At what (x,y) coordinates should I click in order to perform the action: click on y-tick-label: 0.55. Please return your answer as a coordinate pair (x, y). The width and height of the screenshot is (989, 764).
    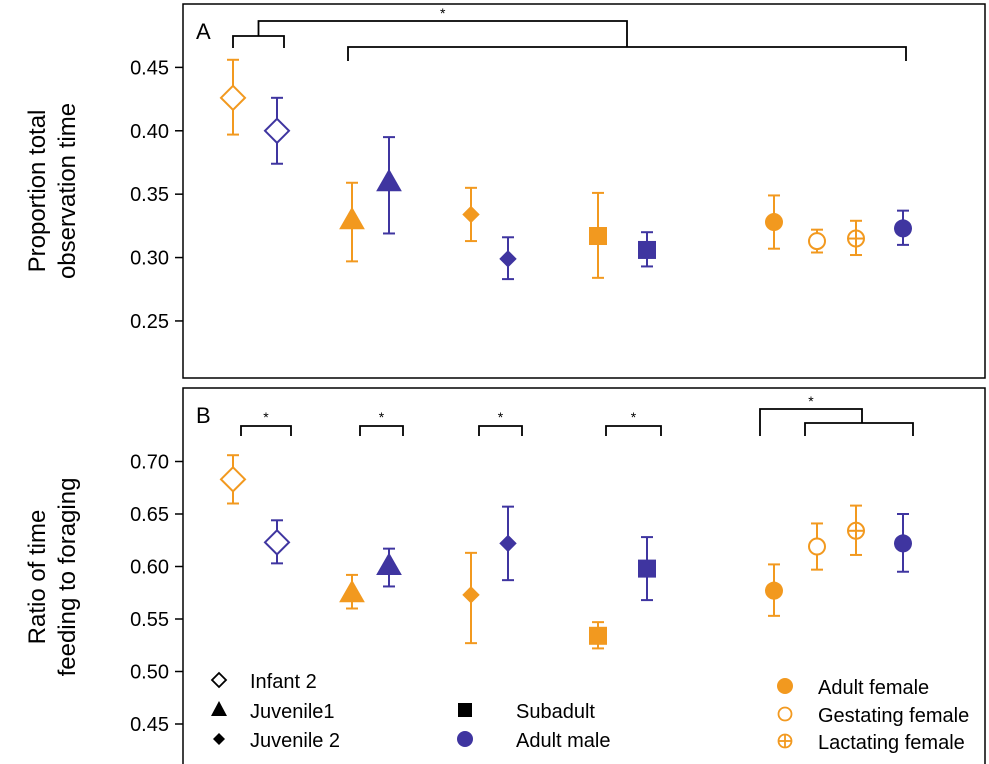
    Looking at the image, I should click on (149, 620).